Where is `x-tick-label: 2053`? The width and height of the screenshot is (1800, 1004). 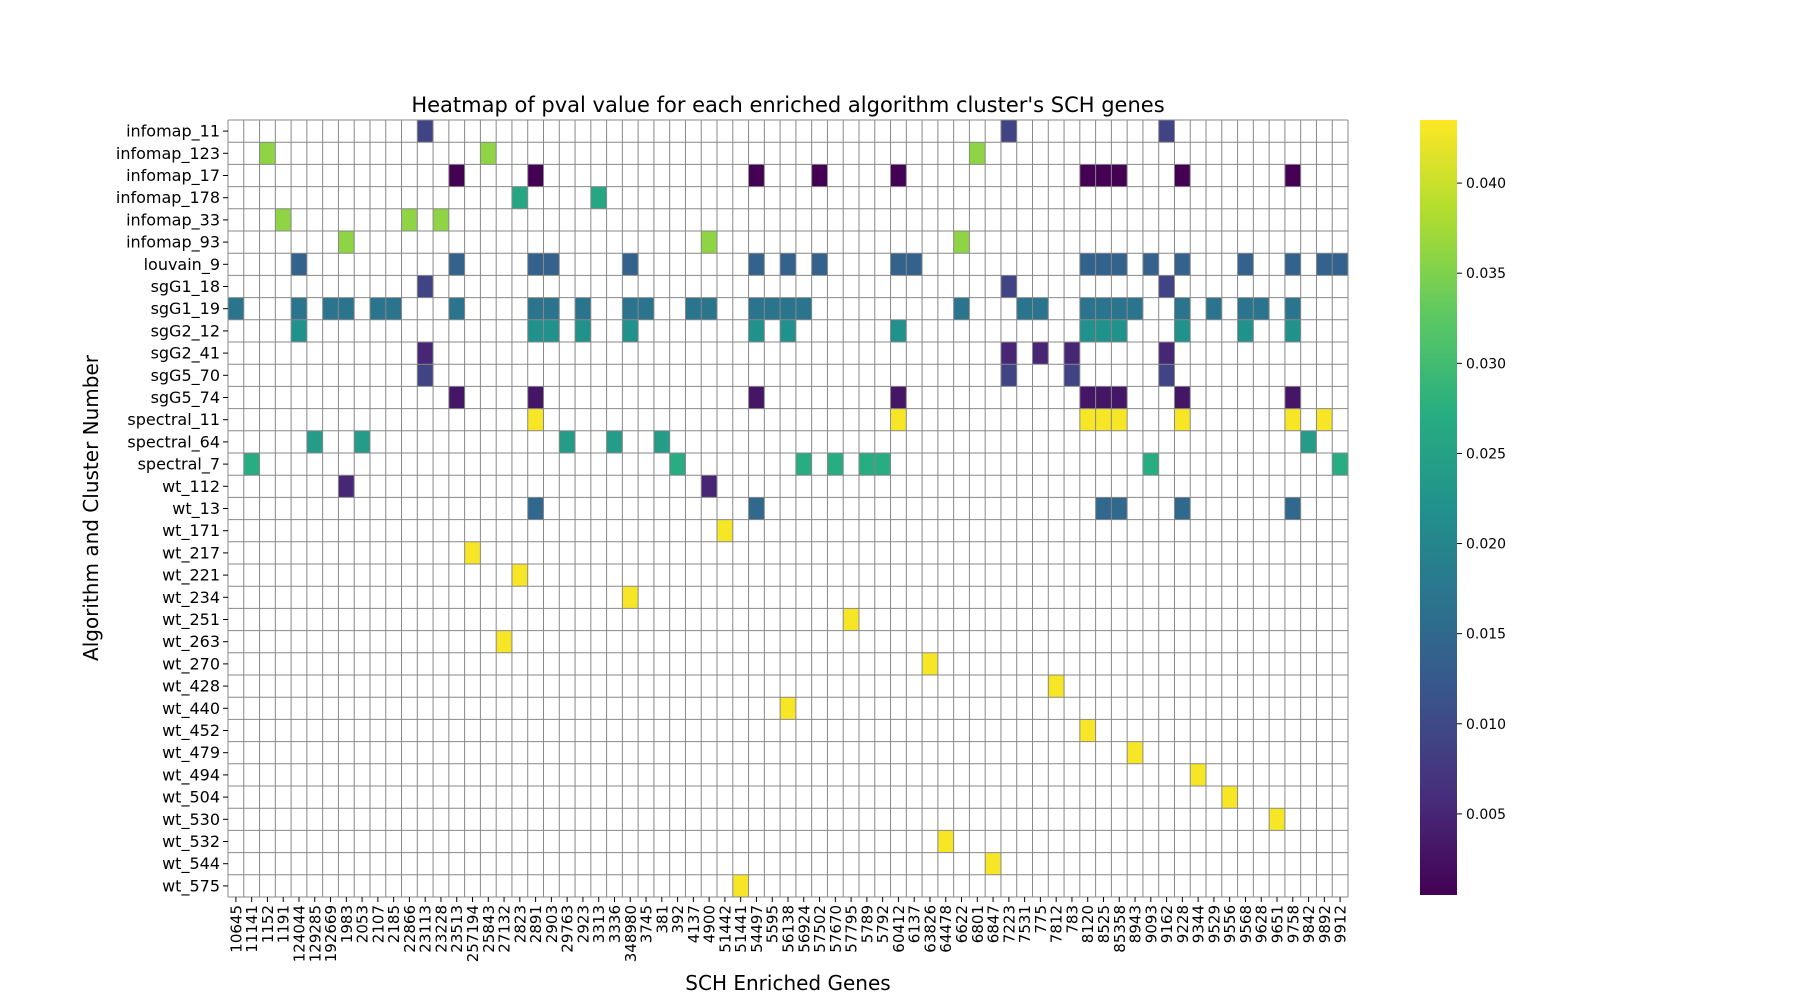
x-tick-label: 2053 is located at coordinates (363, 924).